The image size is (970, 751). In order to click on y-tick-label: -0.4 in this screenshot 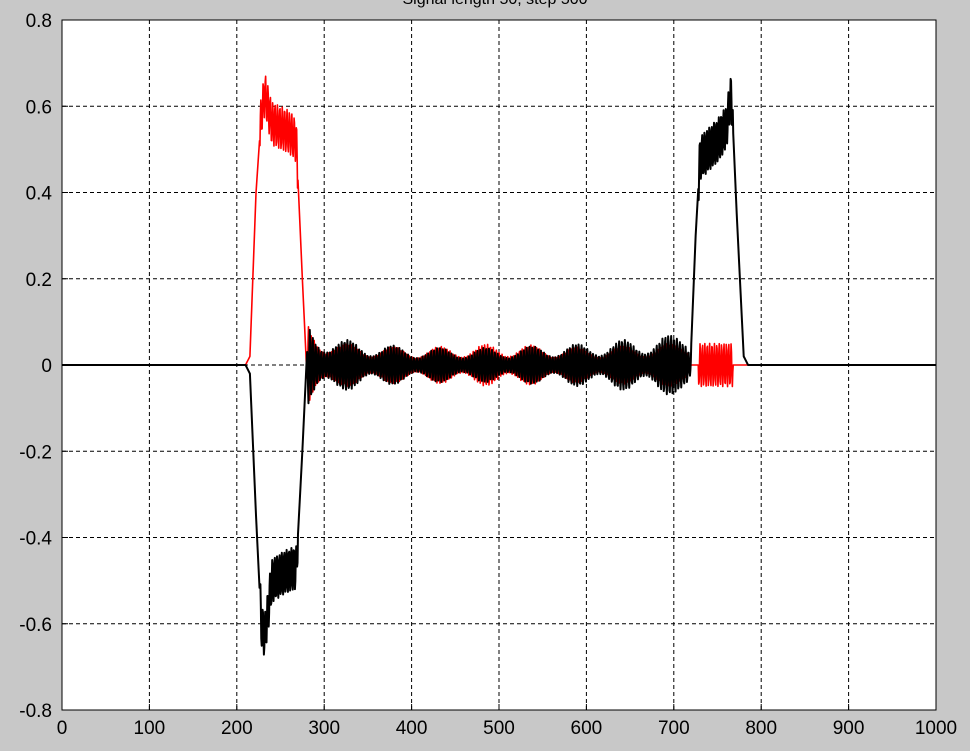, I will do `click(35, 539)`.